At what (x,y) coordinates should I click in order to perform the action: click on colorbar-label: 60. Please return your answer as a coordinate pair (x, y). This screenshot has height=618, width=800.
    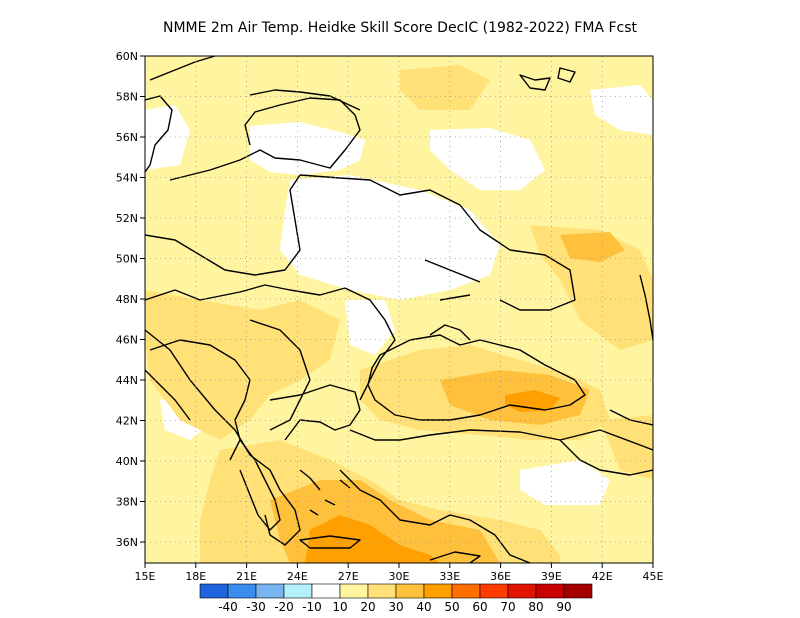
    Looking at the image, I should click on (479, 607).